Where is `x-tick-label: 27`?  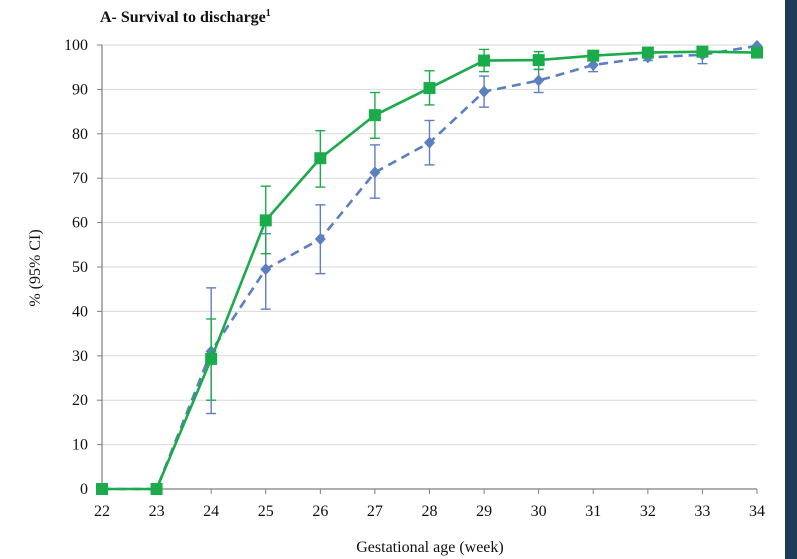
x-tick-label: 27 is located at coordinates (375, 511).